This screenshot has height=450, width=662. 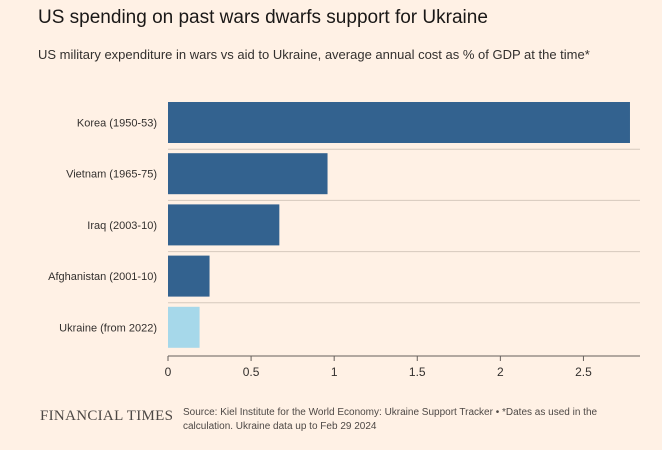 I want to click on x-tick-label: 0, so click(x=168, y=372).